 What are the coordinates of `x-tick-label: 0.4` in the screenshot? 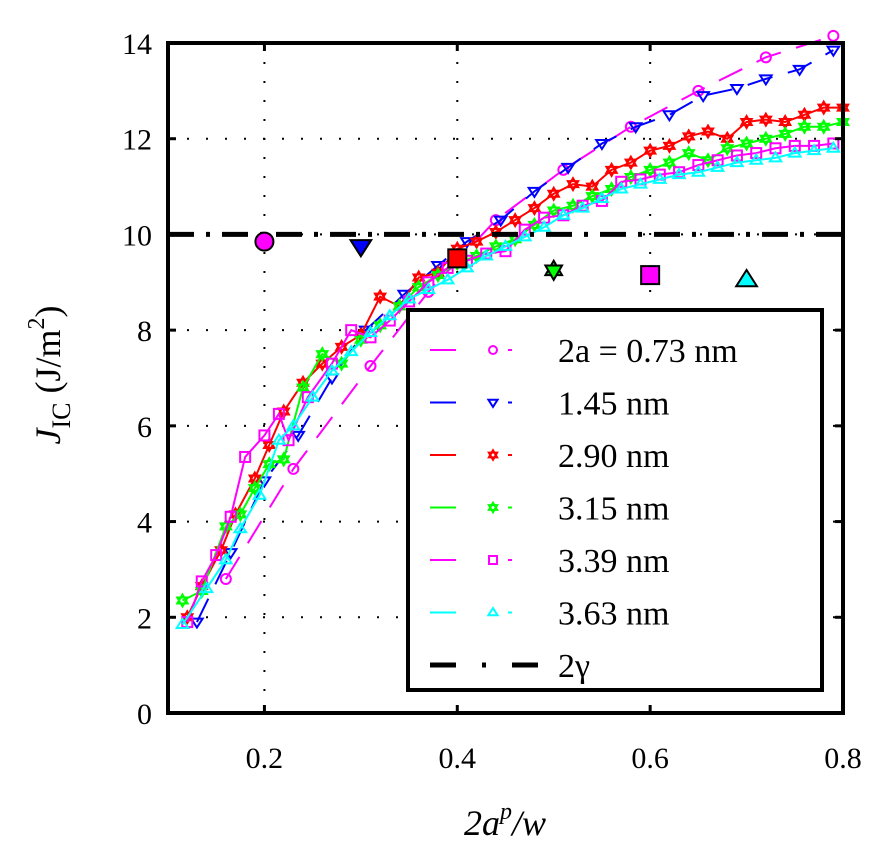 It's located at (458, 758).